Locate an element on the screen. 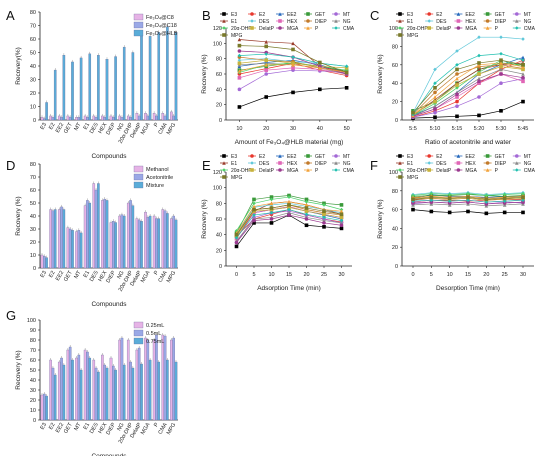 The height and width of the screenshot is (461, 550). x-tick-label: 5:20 is located at coordinates (479, 129).